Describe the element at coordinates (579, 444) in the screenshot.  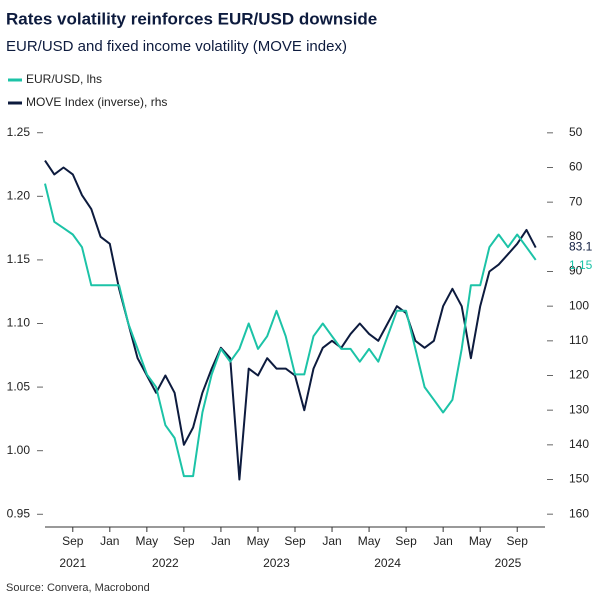
I see `y2-tick-label: 140` at that location.